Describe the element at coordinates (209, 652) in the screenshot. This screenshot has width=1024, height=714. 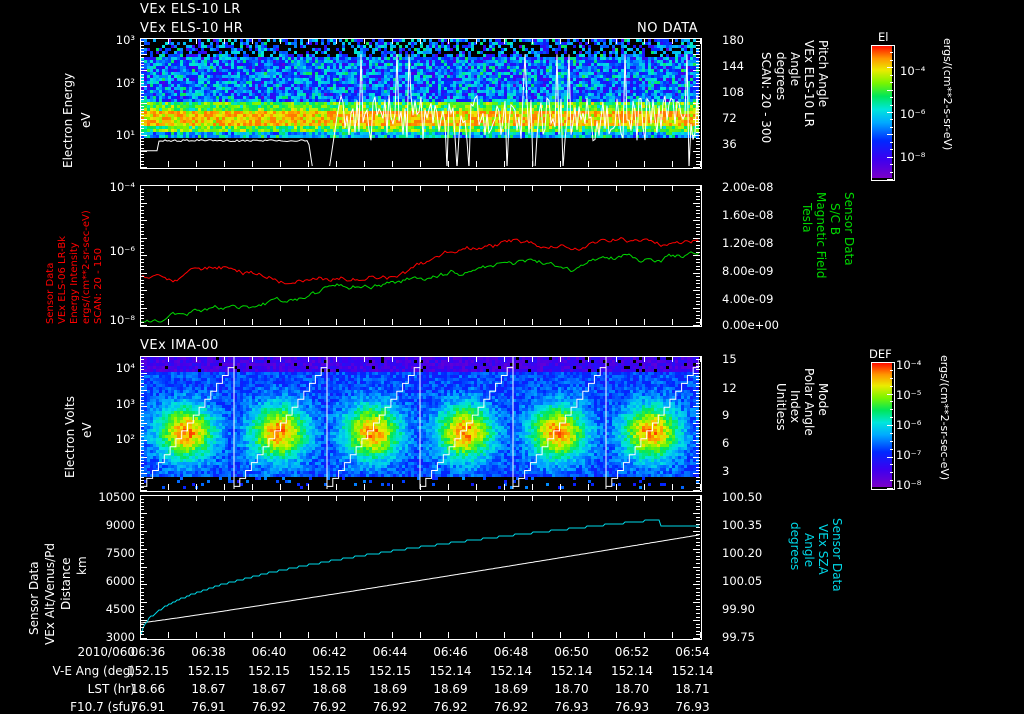
I see `table-cell-0-1: 06:38` at that location.